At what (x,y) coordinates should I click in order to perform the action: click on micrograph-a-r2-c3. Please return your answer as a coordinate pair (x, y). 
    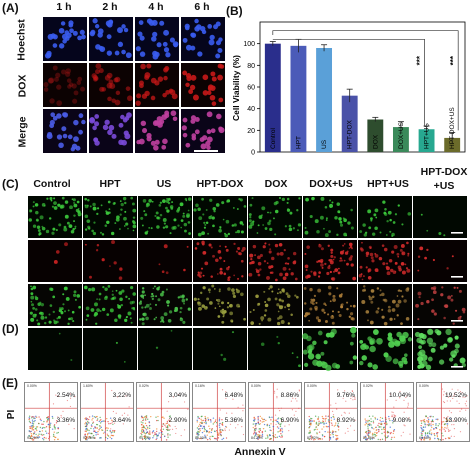
    Looking at the image, I should click on (203, 131).